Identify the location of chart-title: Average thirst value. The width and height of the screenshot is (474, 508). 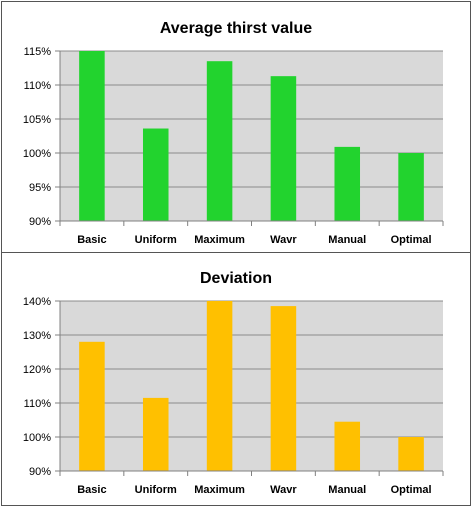
(236, 28).